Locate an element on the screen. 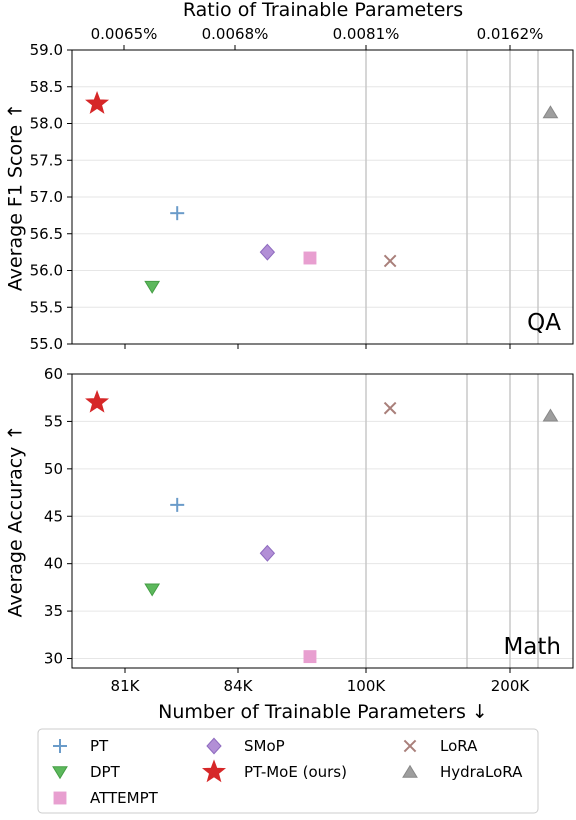 The width and height of the screenshot is (576, 820). x-tick-label-0: 81K is located at coordinates (126, 686).